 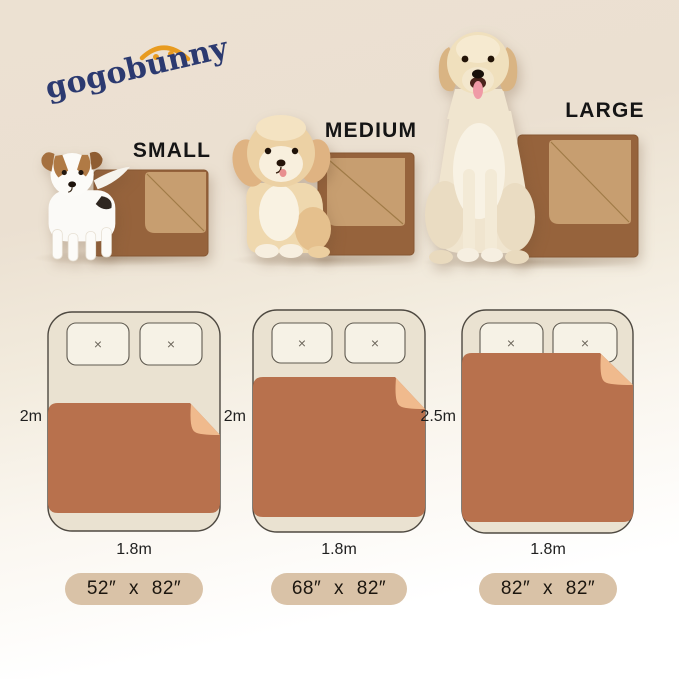 What do you see at coordinates (137, 68) in the screenshot?
I see `logo-wordmark: gogobunny` at bounding box center [137, 68].